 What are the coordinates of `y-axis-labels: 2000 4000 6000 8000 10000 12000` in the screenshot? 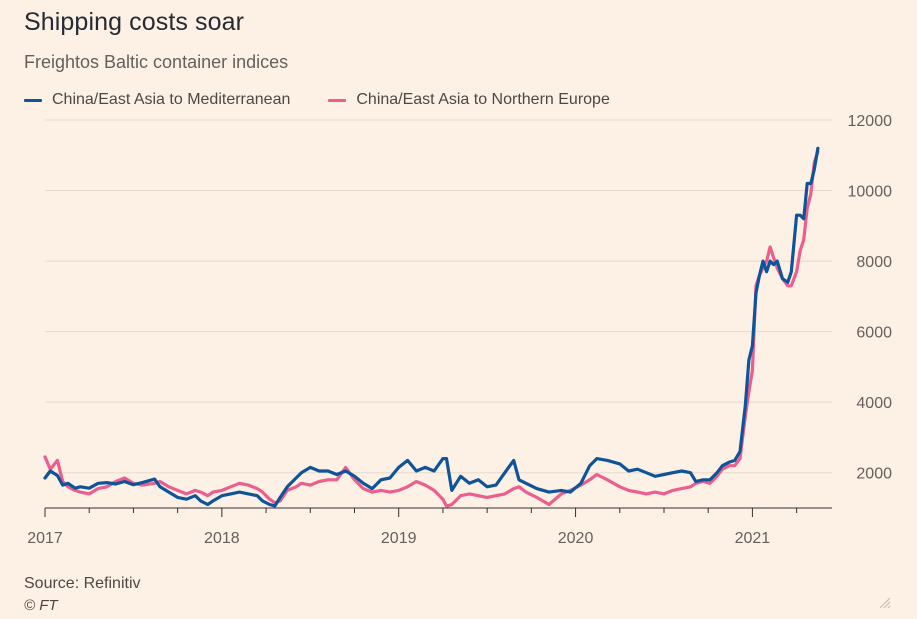 It's located at (870, 298).